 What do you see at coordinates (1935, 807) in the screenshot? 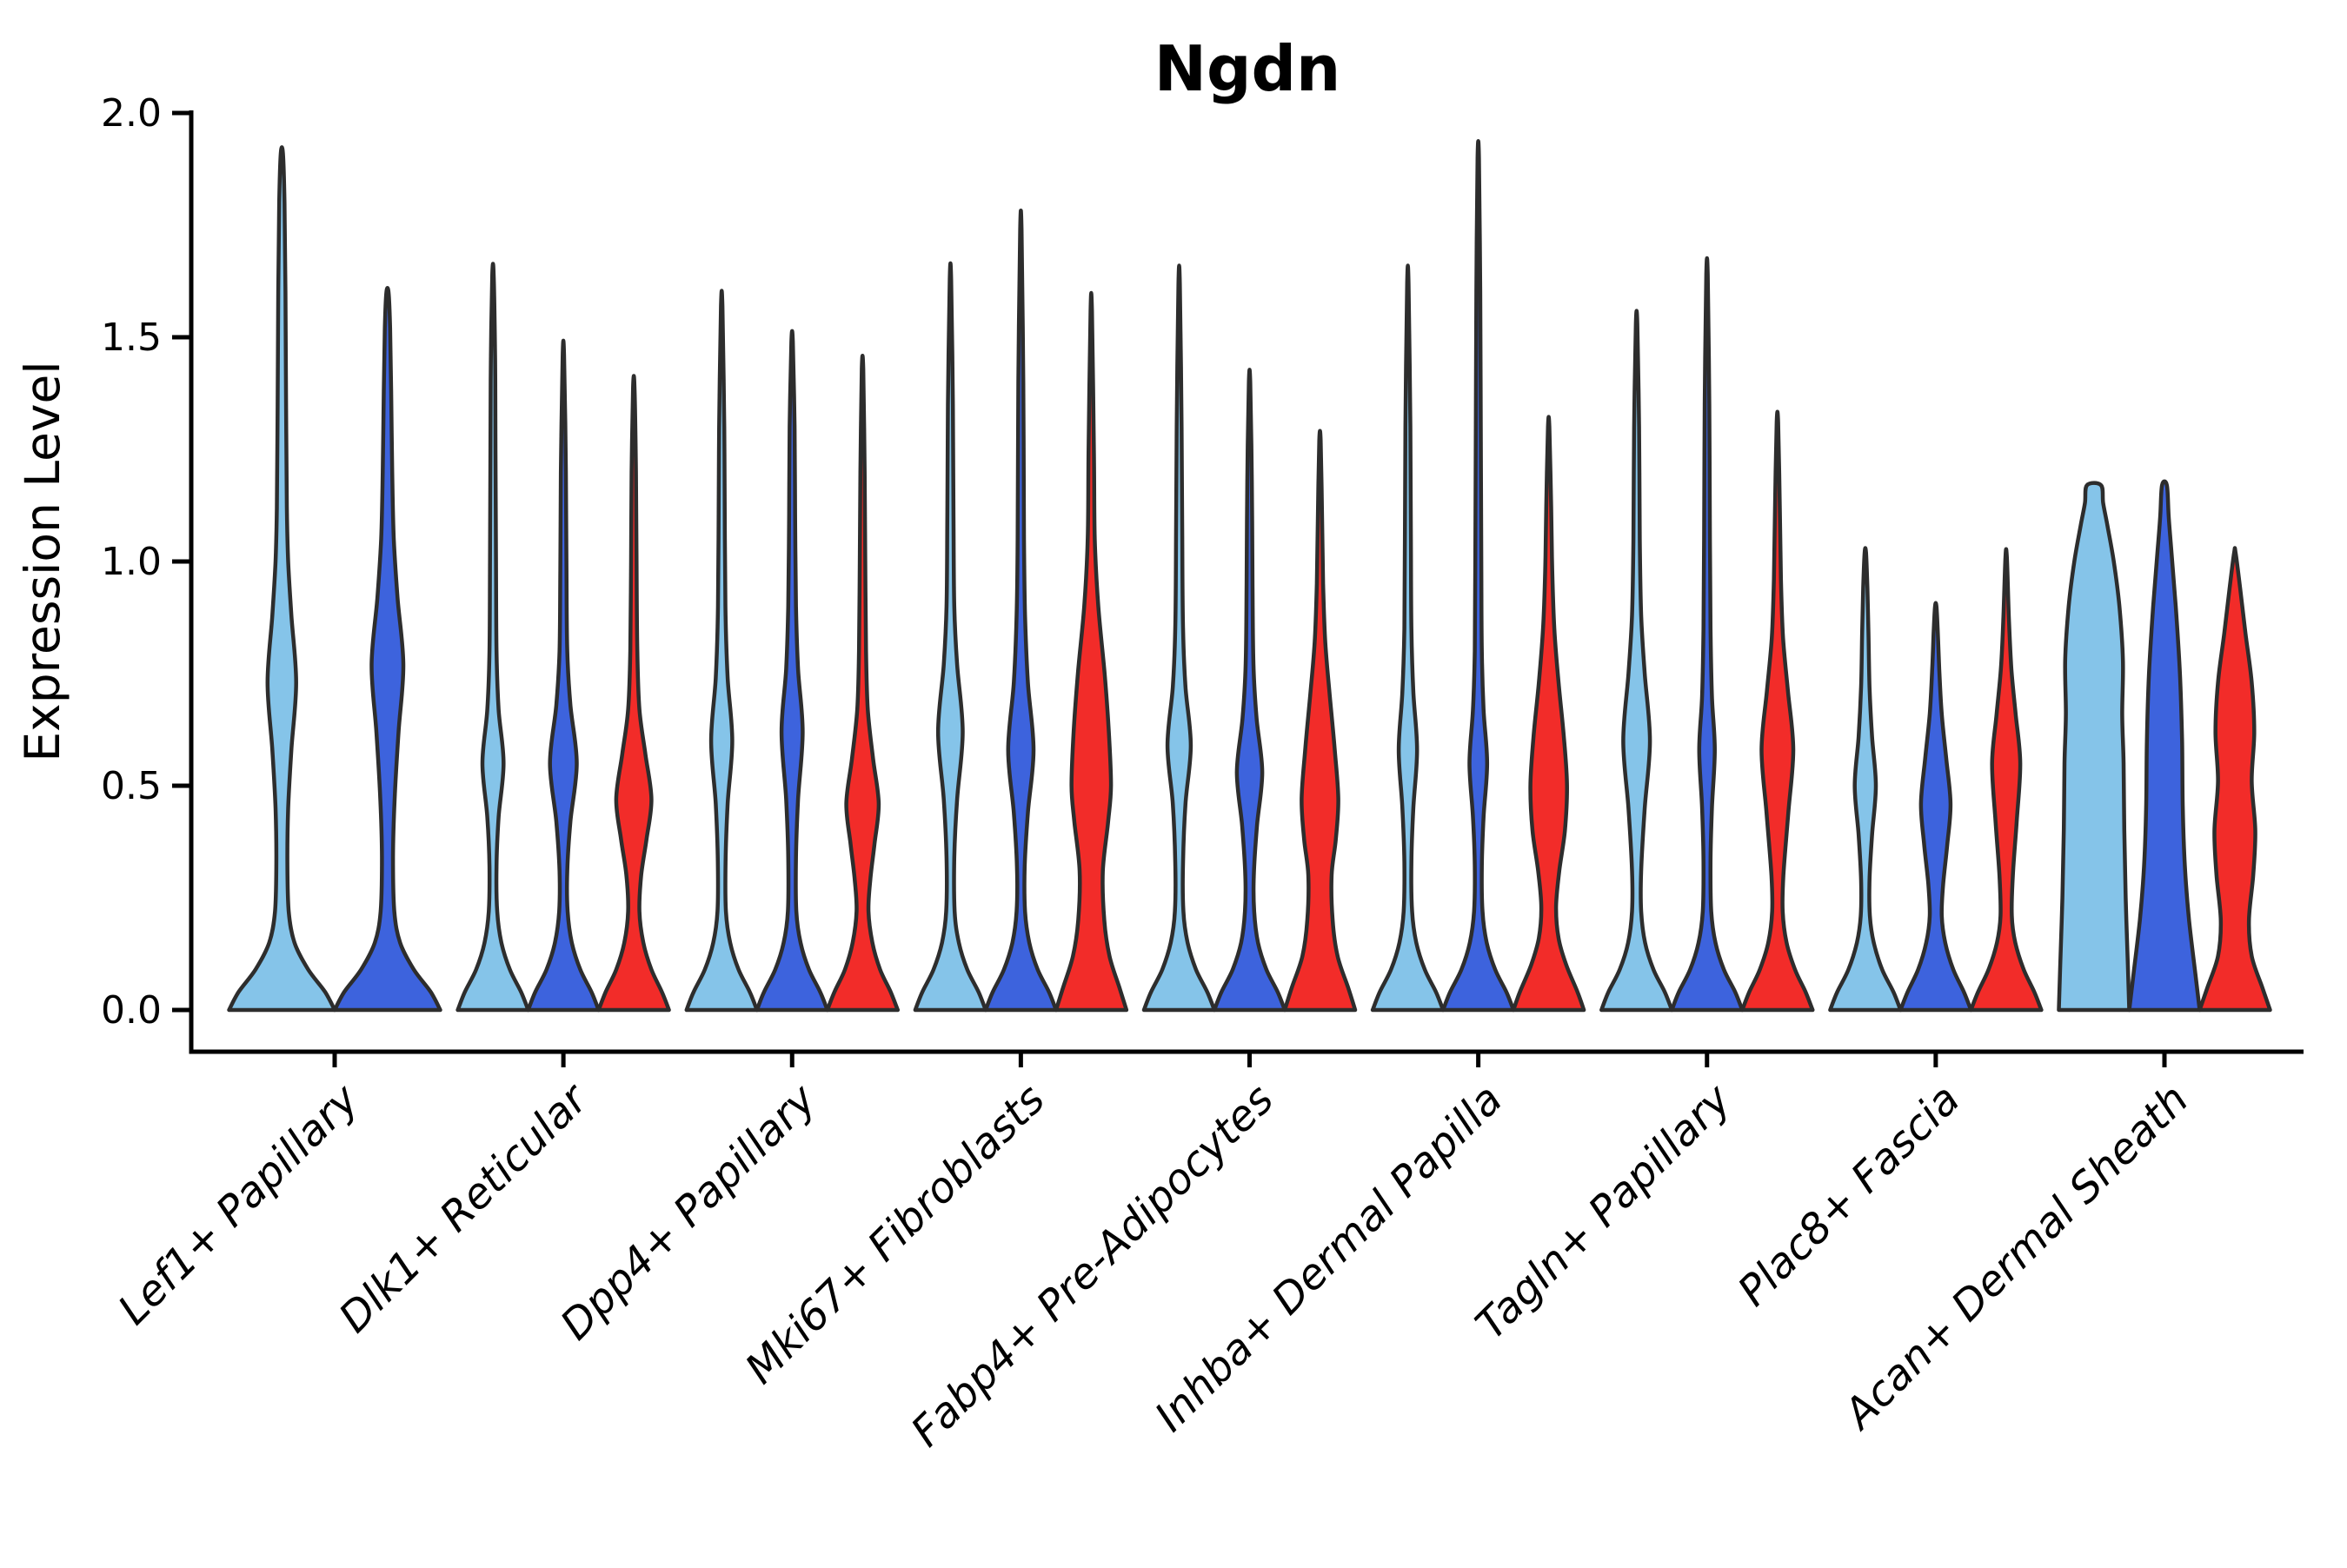
I see `violin-plac8-fascia-split2` at bounding box center [1935, 807].